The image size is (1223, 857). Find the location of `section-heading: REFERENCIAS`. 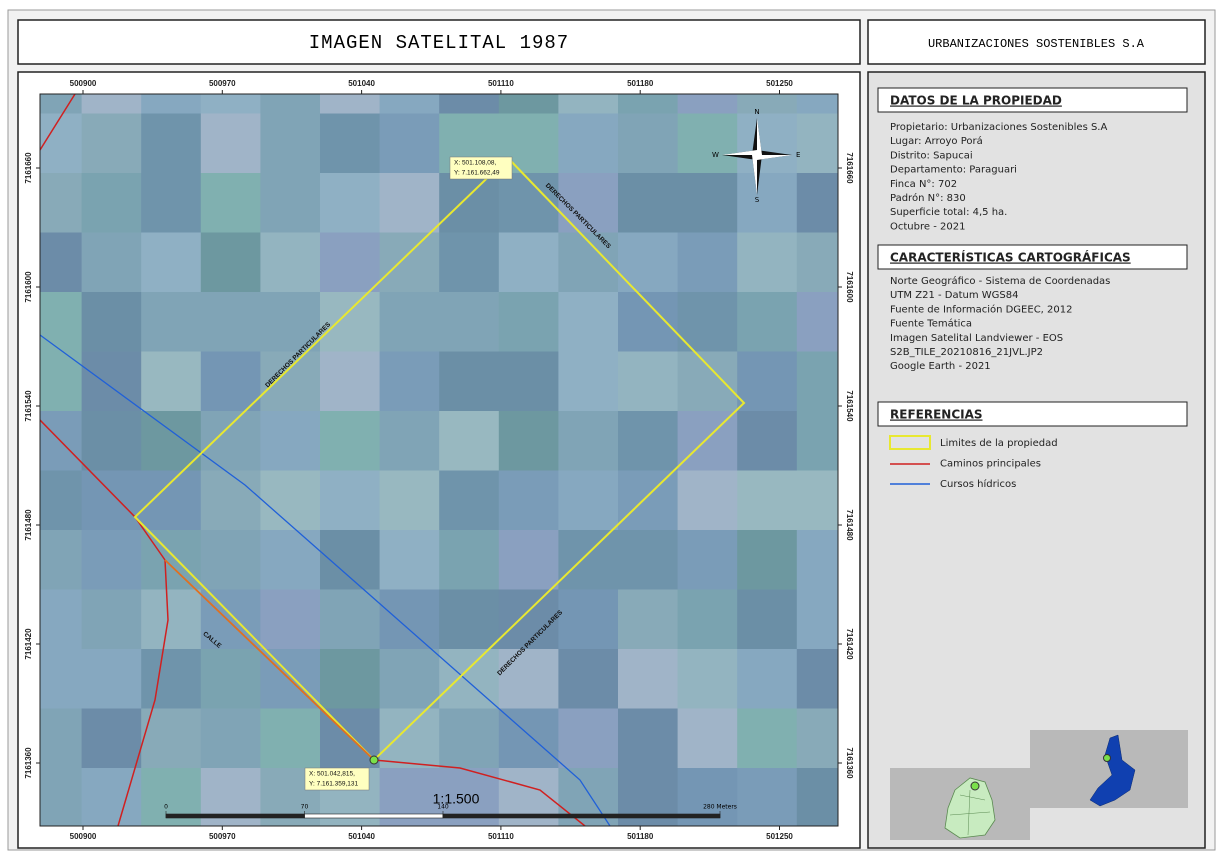

section-heading: REFERENCIAS is located at coordinates (936, 415).